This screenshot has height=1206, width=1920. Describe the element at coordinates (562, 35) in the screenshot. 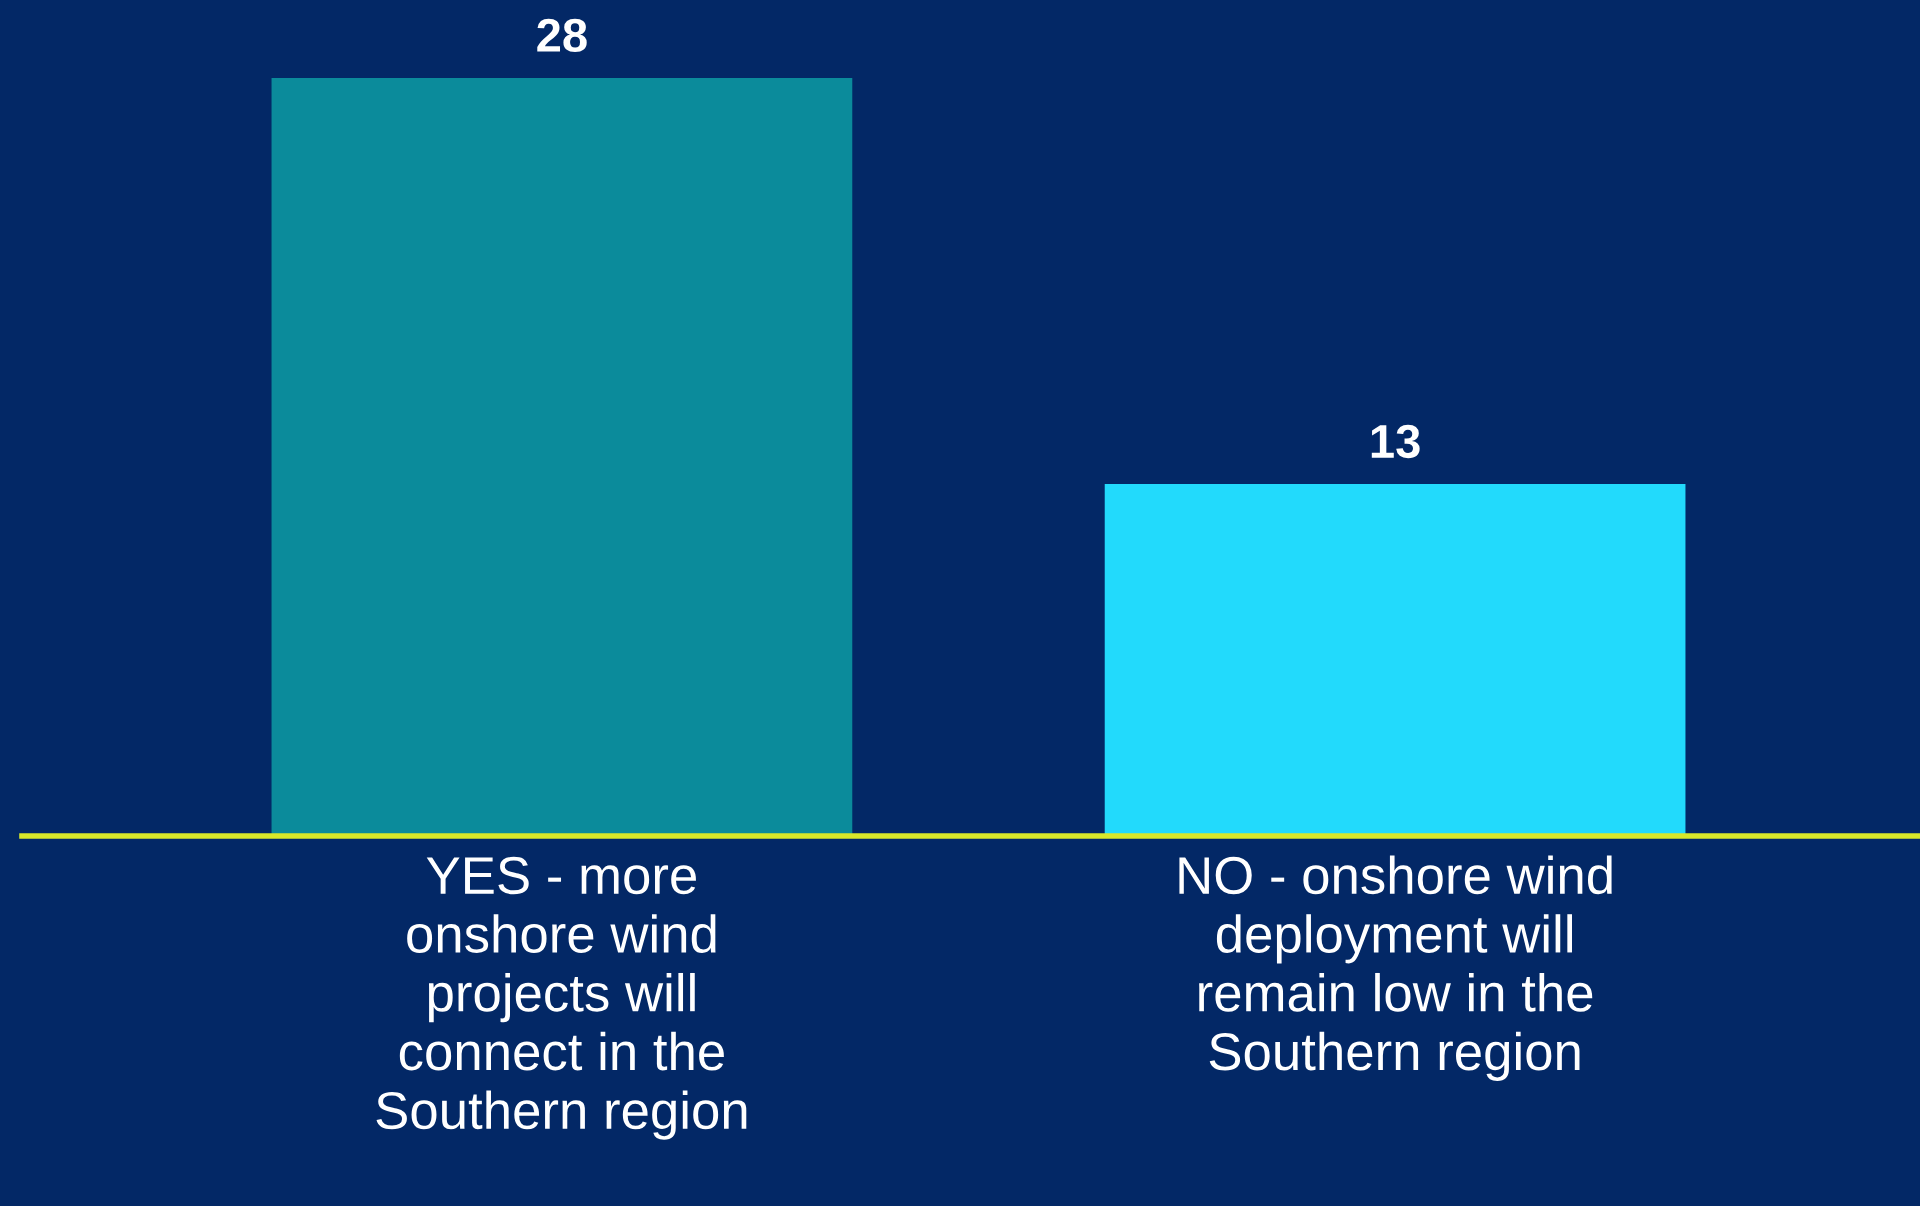

I see `data-label: 28` at that location.